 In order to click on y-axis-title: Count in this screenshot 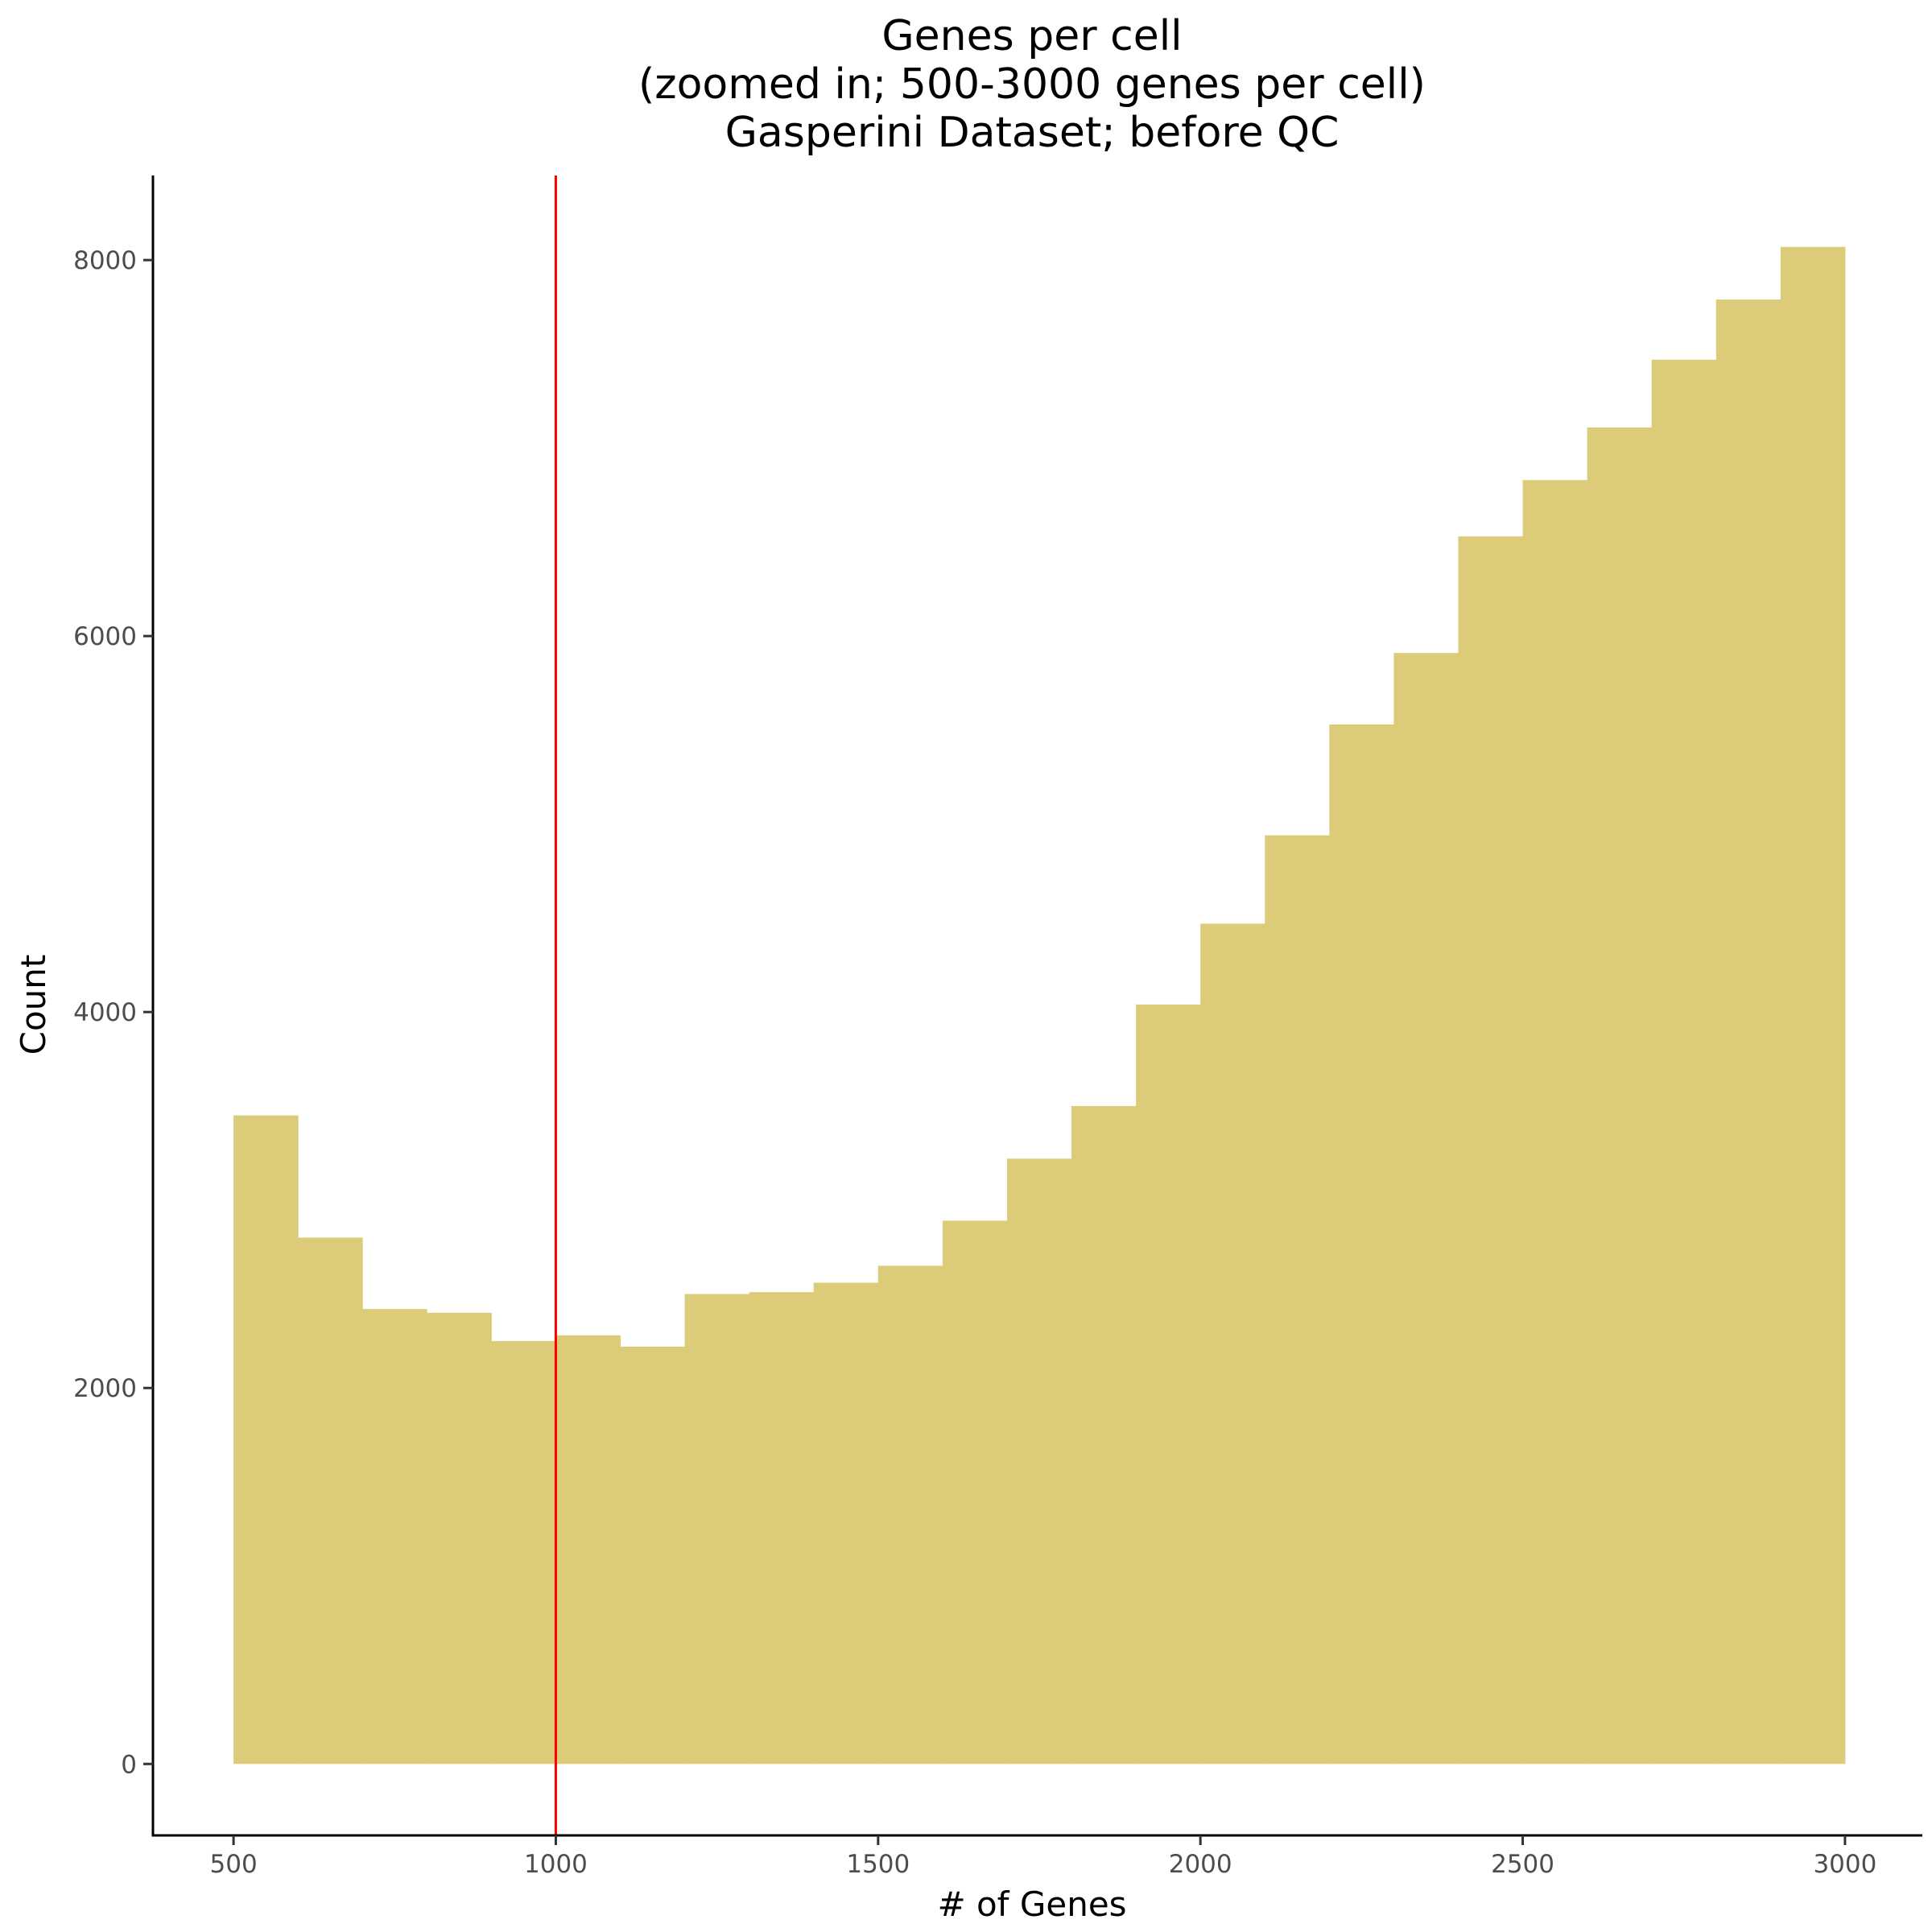, I will do `click(33, 1005)`.